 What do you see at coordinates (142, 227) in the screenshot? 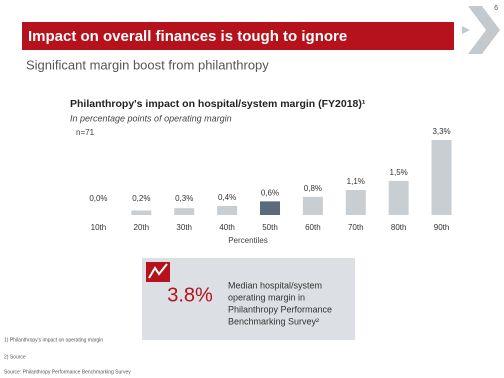
I see `x-tick-label: 20th` at bounding box center [142, 227].